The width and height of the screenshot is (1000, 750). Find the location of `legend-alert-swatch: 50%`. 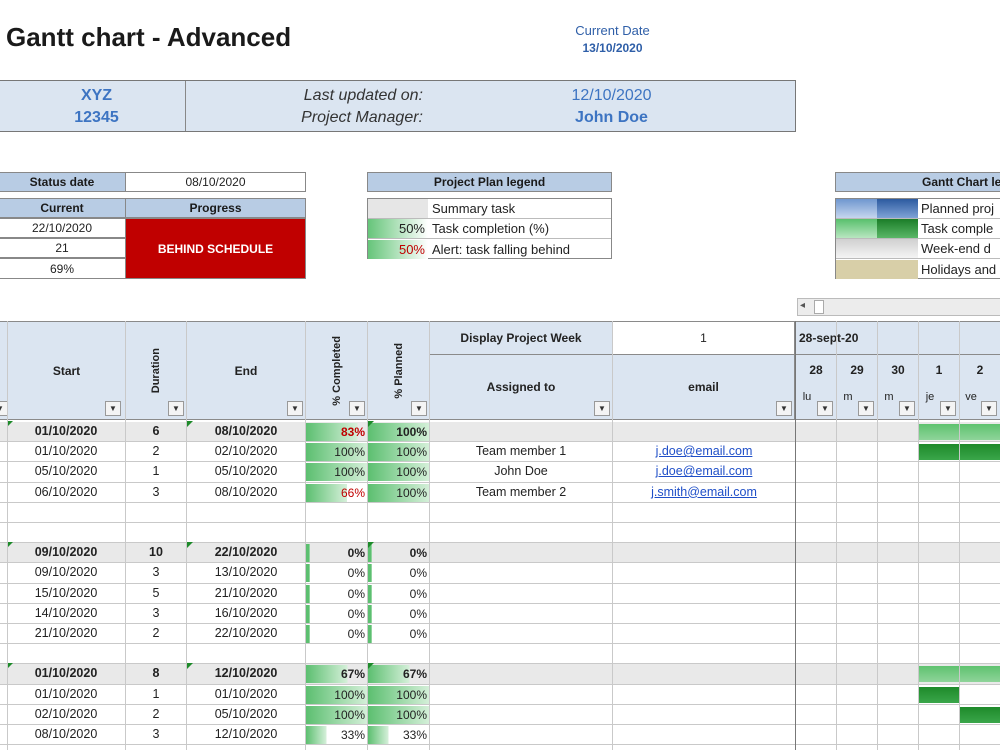

legend-alert-swatch: 50% is located at coordinates (398, 249).